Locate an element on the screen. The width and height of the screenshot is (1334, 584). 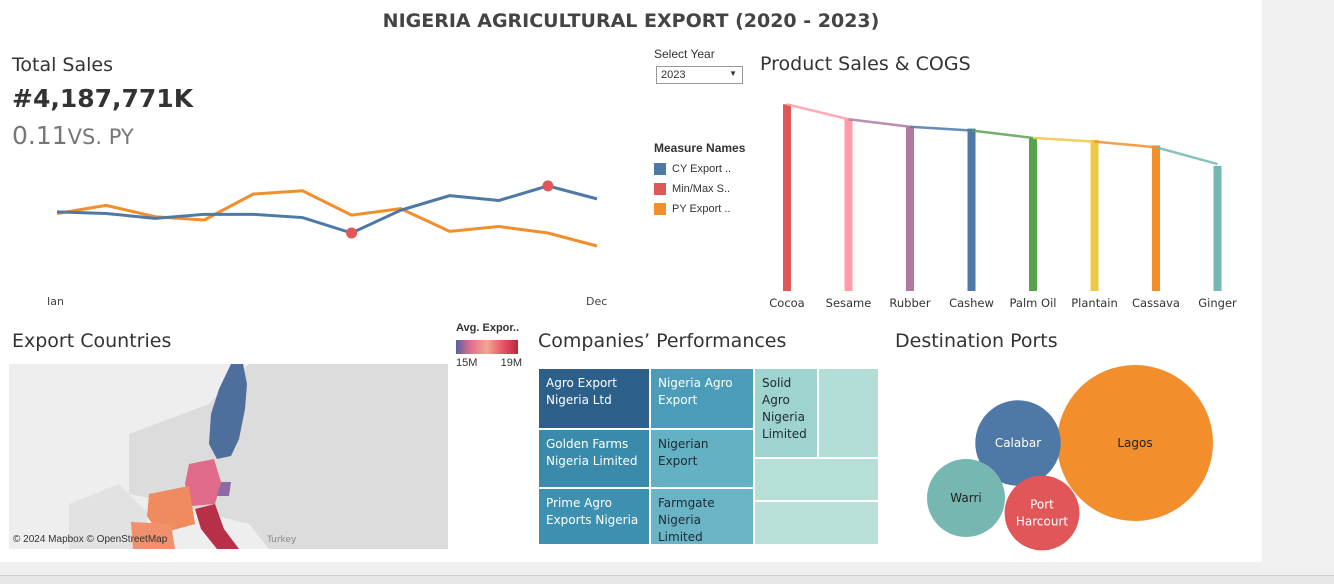
legend-item-minmax: Min/Max S.. is located at coordinates (699, 189).